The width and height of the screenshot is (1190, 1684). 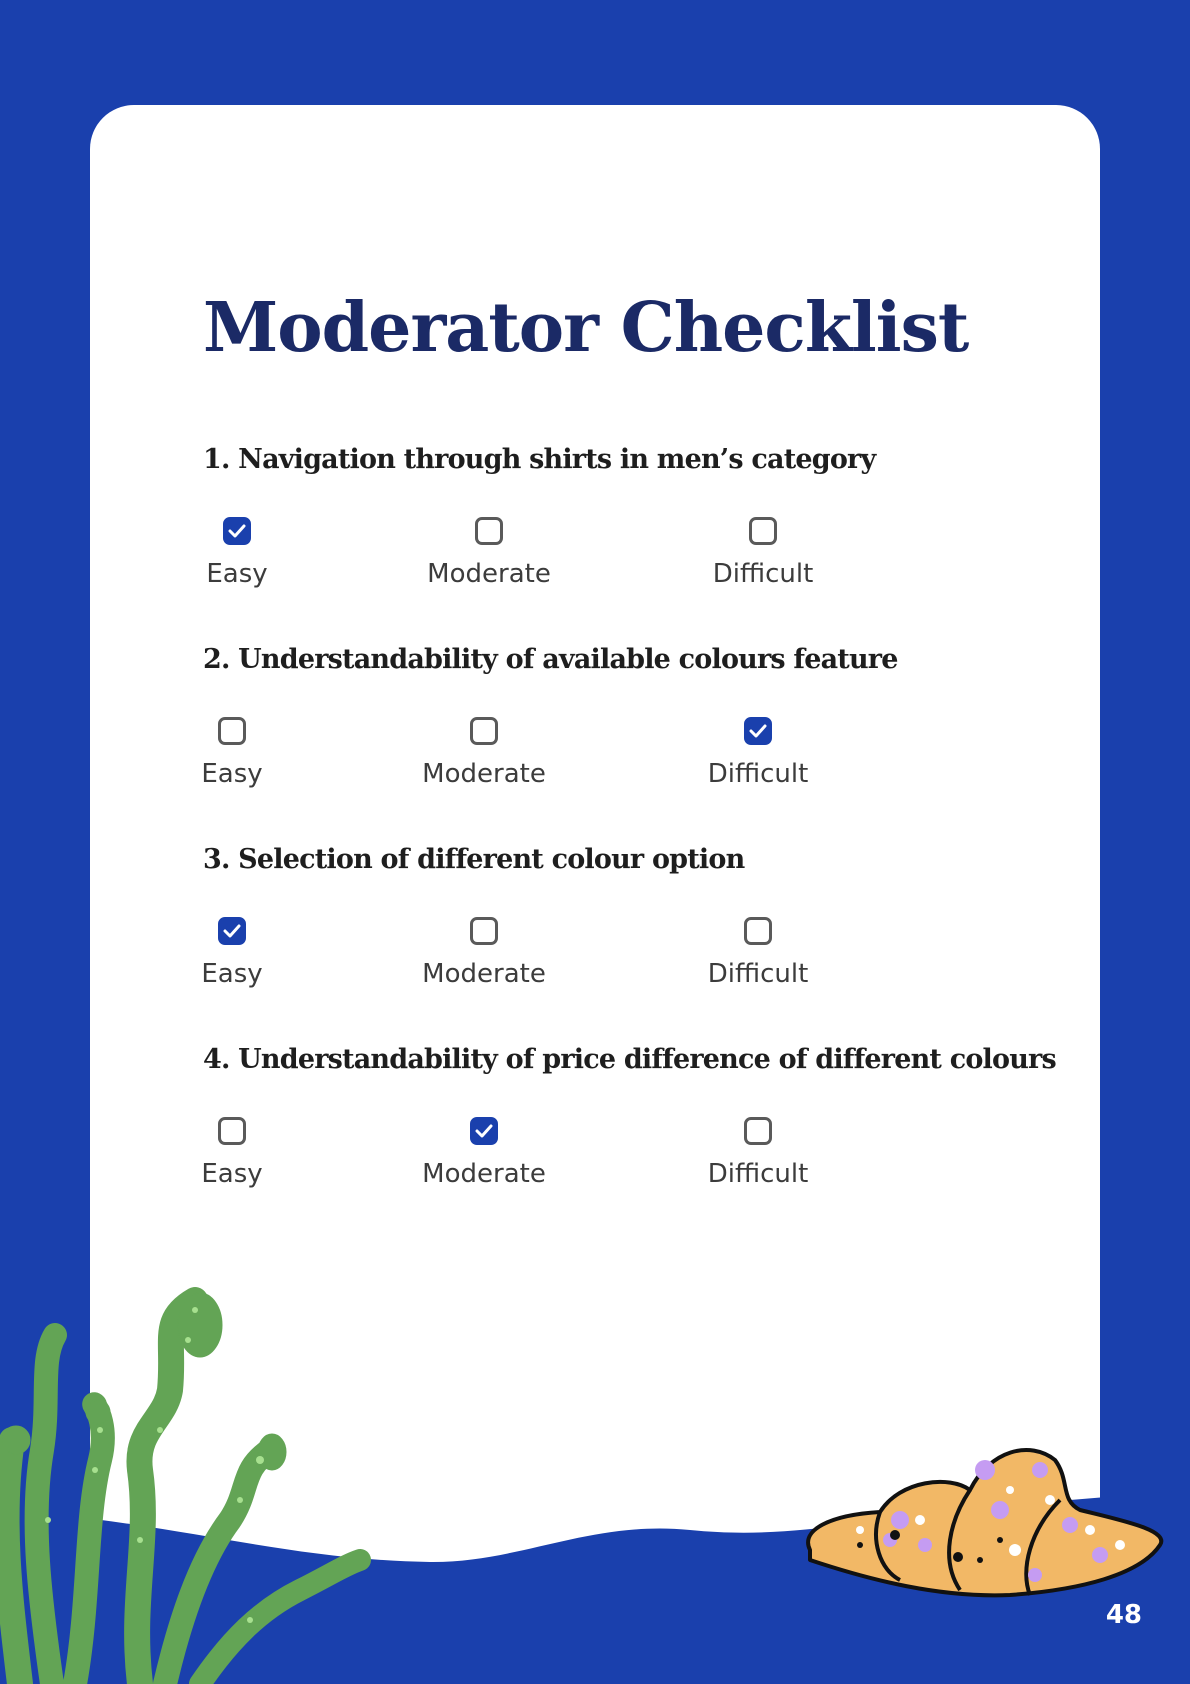 I want to click on question-3: 3. Selection of different colour option, so click(x=474, y=859).